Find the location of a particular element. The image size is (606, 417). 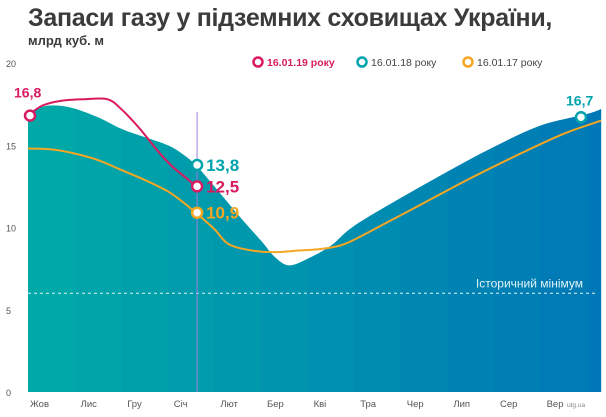

x-tick-label: Лют is located at coordinates (229, 404).